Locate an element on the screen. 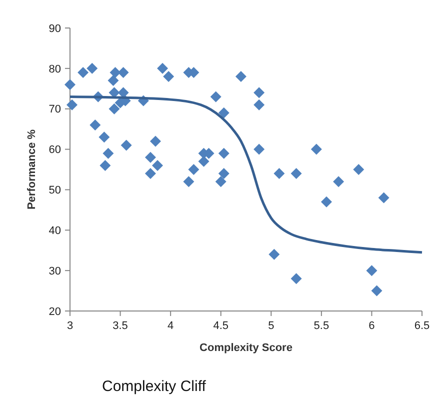  x-tick-label: 5.5 is located at coordinates (322, 326).